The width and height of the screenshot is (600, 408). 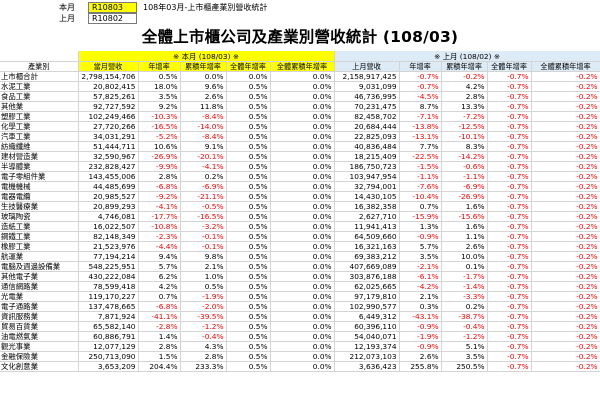 I want to click on value-cell: -1.1%, so click(x=464, y=176).